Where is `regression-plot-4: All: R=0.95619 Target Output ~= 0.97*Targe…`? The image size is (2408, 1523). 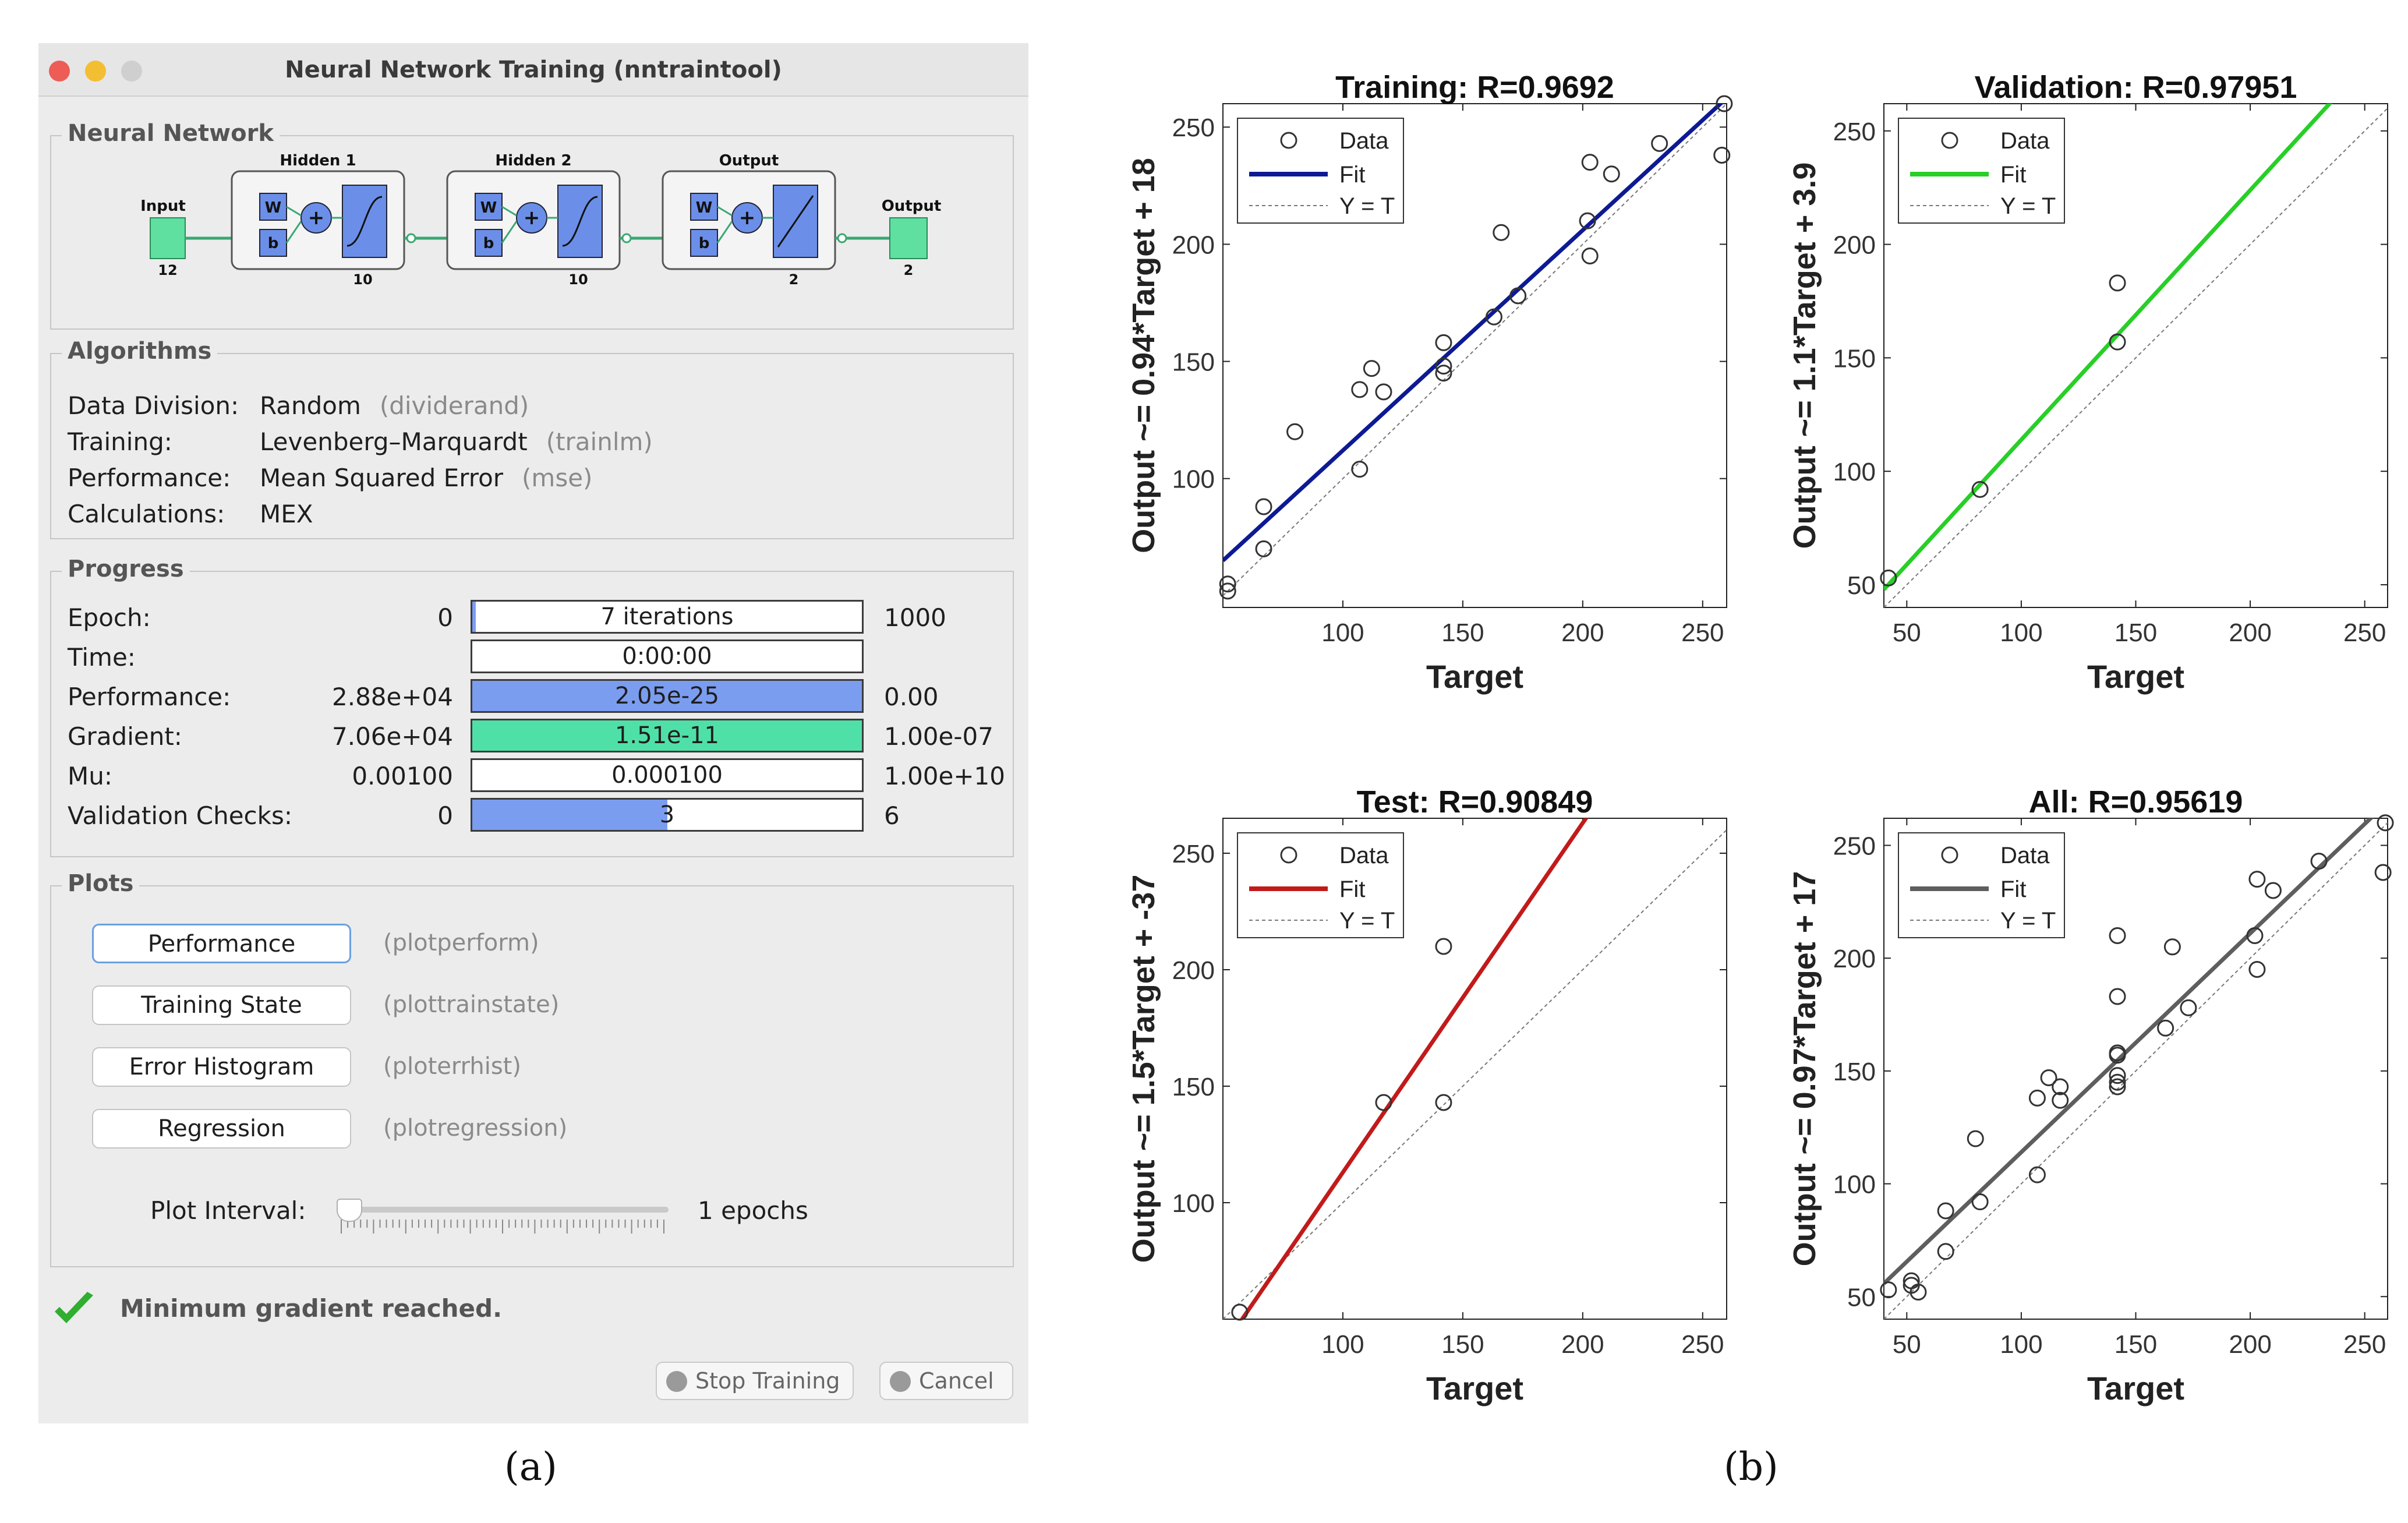 regression-plot-4: All: R=0.95619 Target Output ~= 0.97*Targe… is located at coordinates (2090, 1096).